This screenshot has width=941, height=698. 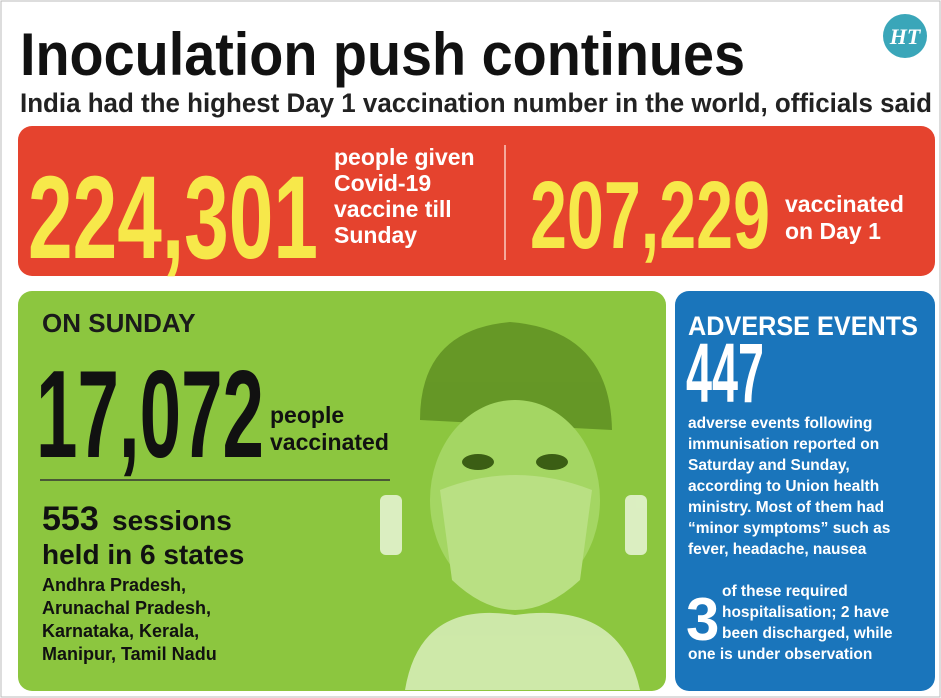 I want to click on text-line: one is under observation, so click(x=780, y=654).